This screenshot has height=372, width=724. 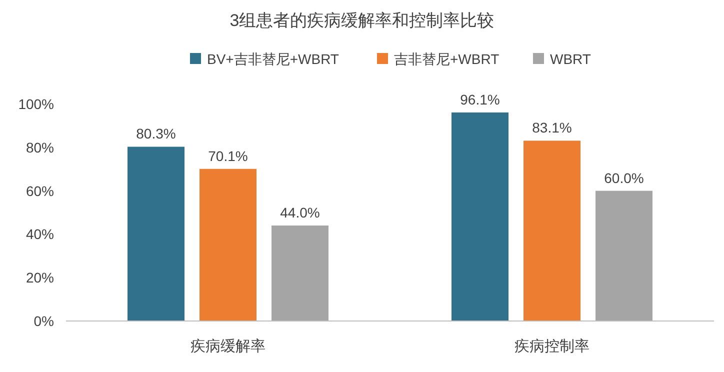 I want to click on data-label: 96.1%, so click(x=480, y=99).